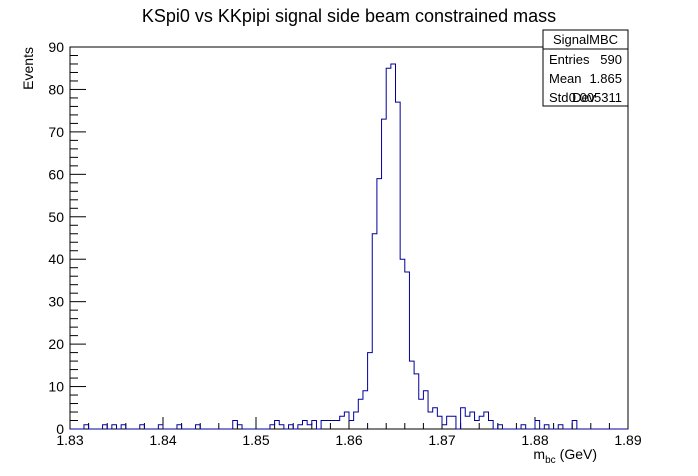 The image size is (698, 476). What do you see at coordinates (56, 132) in the screenshot?
I see `y-tick-label: 70` at bounding box center [56, 132].